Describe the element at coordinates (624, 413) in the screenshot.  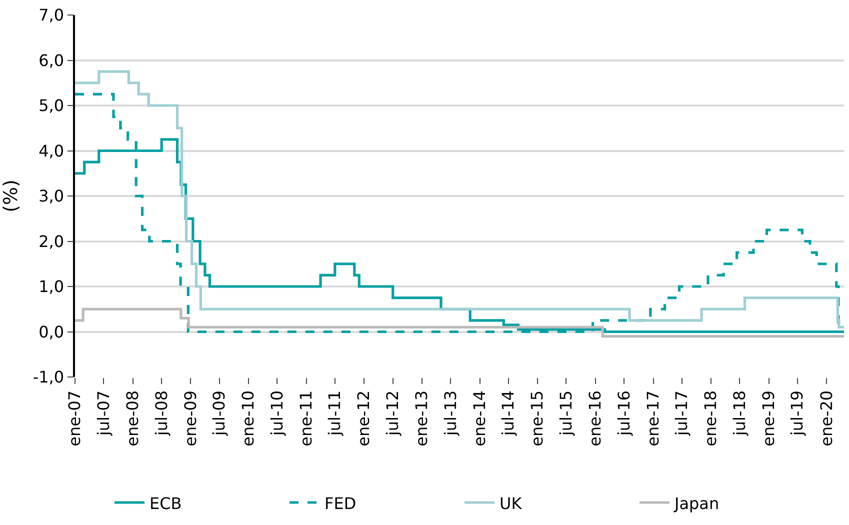
I see `x-tick-label: jul-16` at that location.